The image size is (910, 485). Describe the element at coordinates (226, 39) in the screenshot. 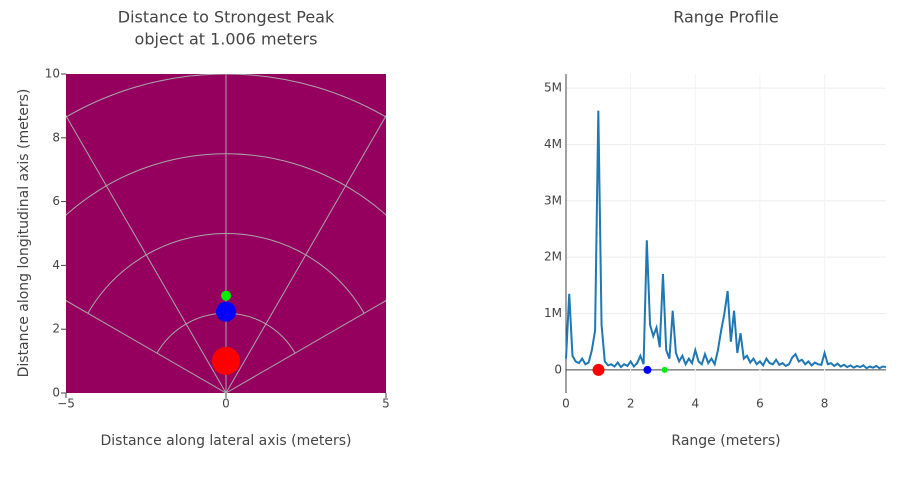

I see `chart-subtitle: object at 1.006 meters` at that location.